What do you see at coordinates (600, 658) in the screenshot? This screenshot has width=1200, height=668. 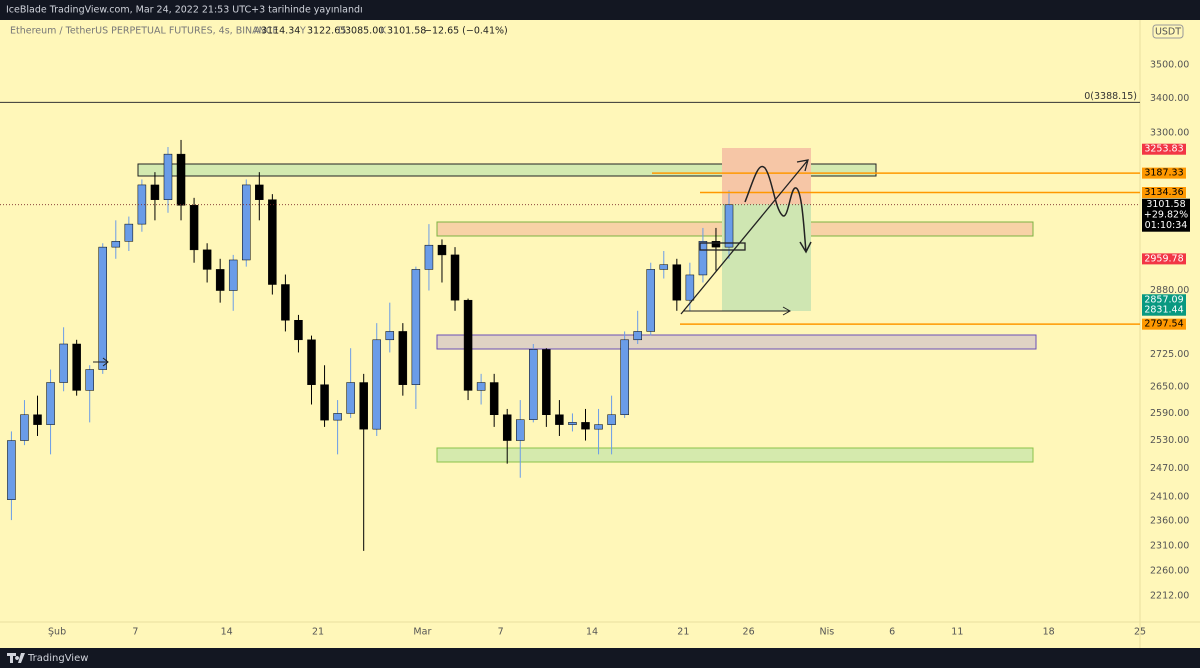 I see `footer-bar` at bounding box center [600, 658].